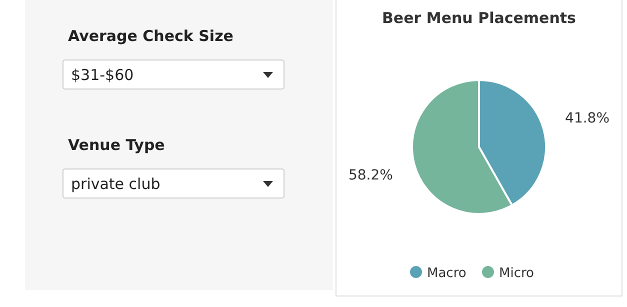  What do you see at coordinates (116, 145) in the screenshot?
I see `text: Venue Type` at bounding box center [116, 145].